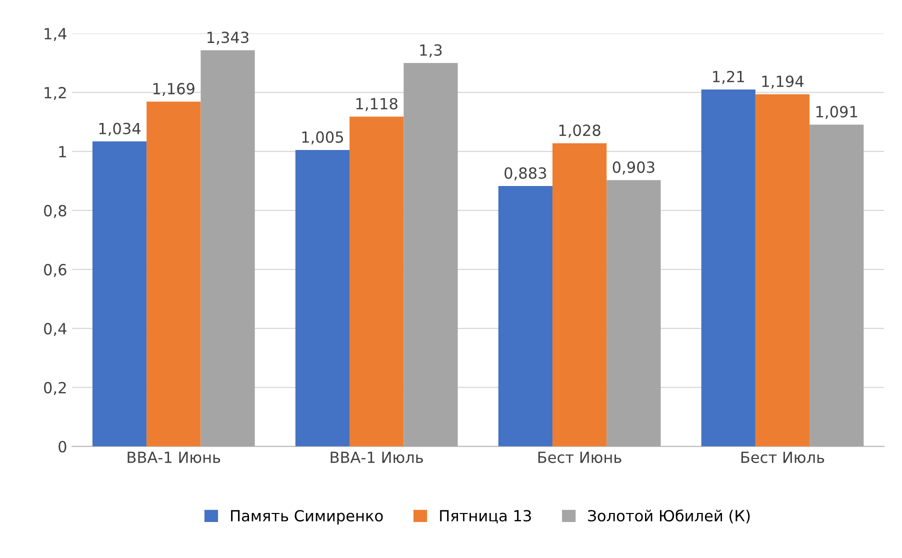 This screenshot has width=902, height=558. Describe the element at coordinates (307, 517) in the screenshot. I see `legend-label: Память Симиренко` at that location.